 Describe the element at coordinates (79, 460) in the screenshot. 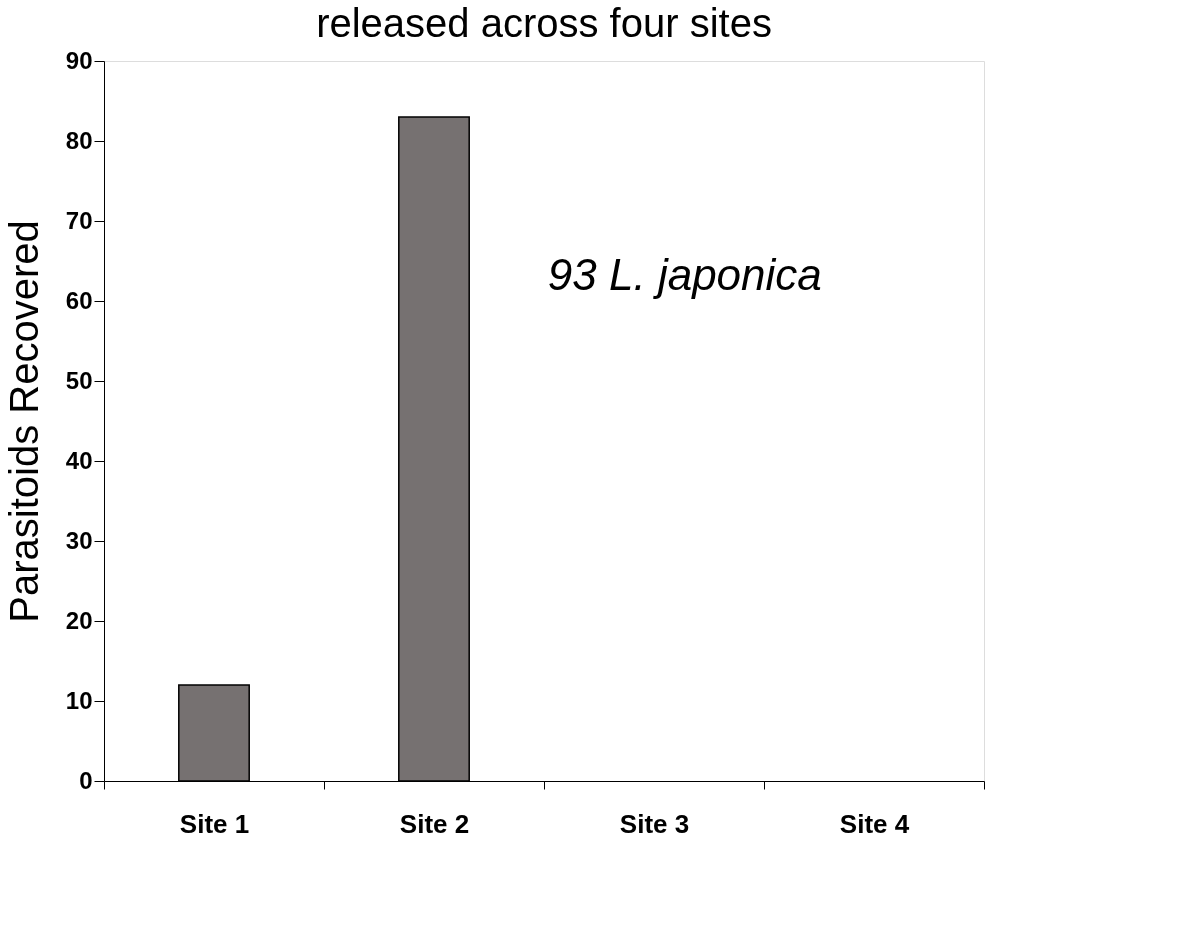

I see `y-tick-label: 40` at that location.